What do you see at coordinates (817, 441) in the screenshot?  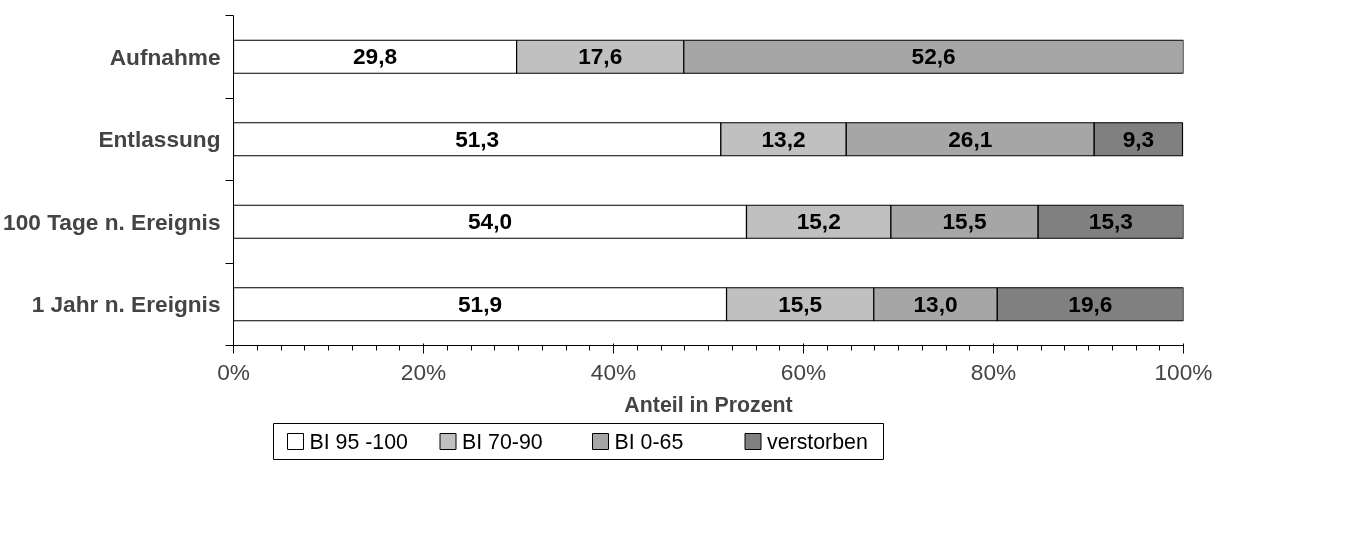 I see `legend-label: verstorben` at bounding box center [817, 441].